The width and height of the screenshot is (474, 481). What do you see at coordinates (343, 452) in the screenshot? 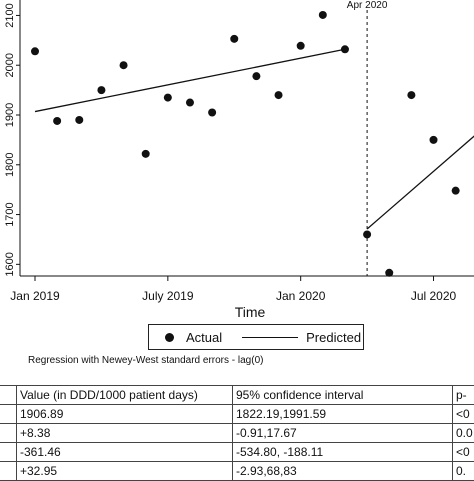
I see `table-cell: -534.80, -188.11` at bounding box center [343, 452].